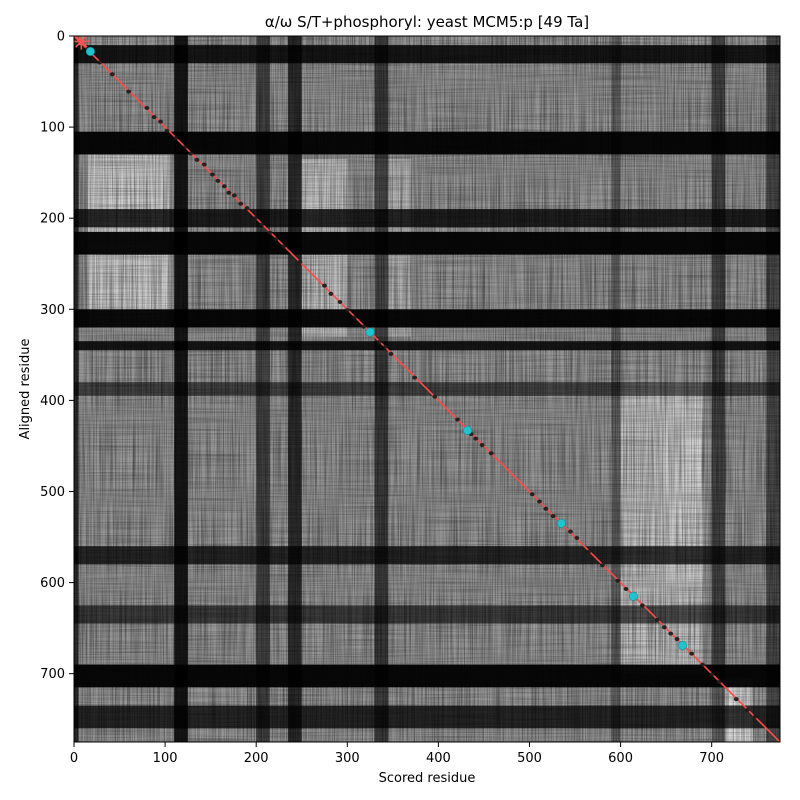 The width and height of the screenshot is (800, 800). Describe the element at coordinates (529, 758) in the screenshot. I see `x-tick-label: 500` at that location.